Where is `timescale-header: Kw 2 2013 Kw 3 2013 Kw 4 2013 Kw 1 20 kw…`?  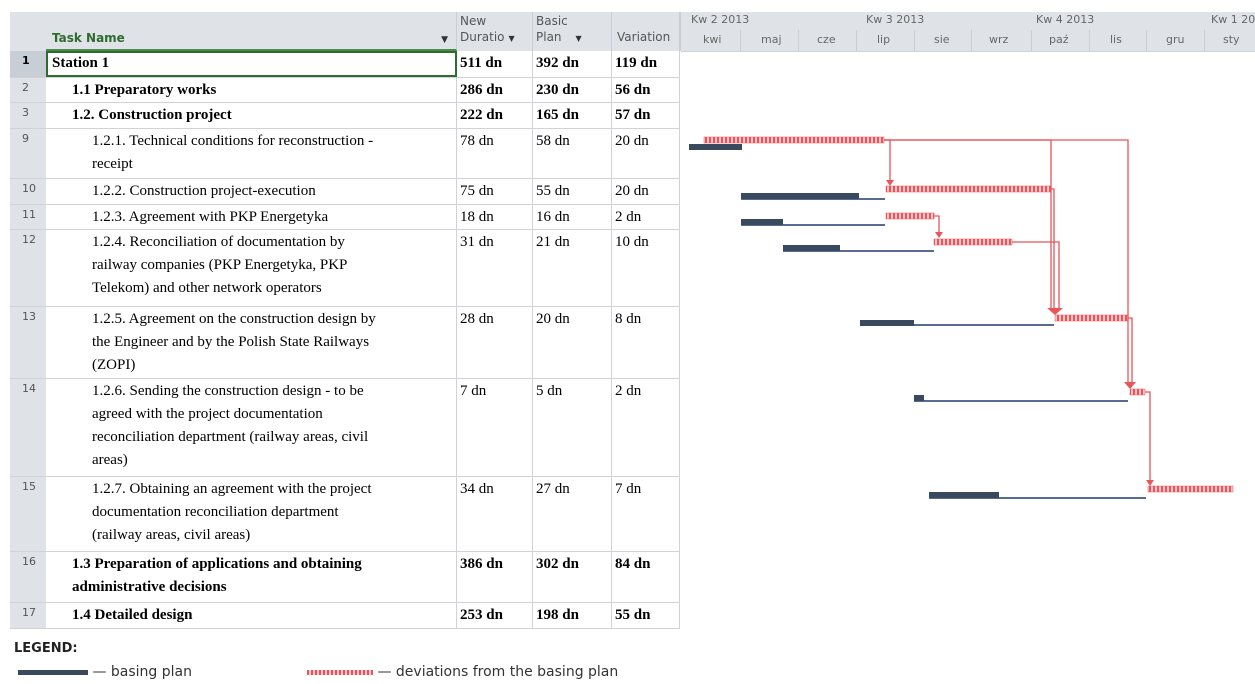
timescale-header: Kw 2 2013 Kw 3 2013 Kw 4 2013 Kw 1 20 kw… is located at coordinates (967, 31).